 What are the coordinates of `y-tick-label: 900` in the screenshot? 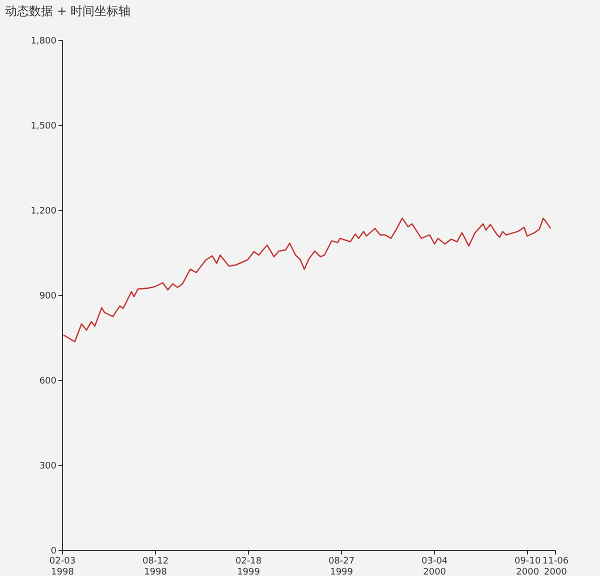 It's located at (48, 297).